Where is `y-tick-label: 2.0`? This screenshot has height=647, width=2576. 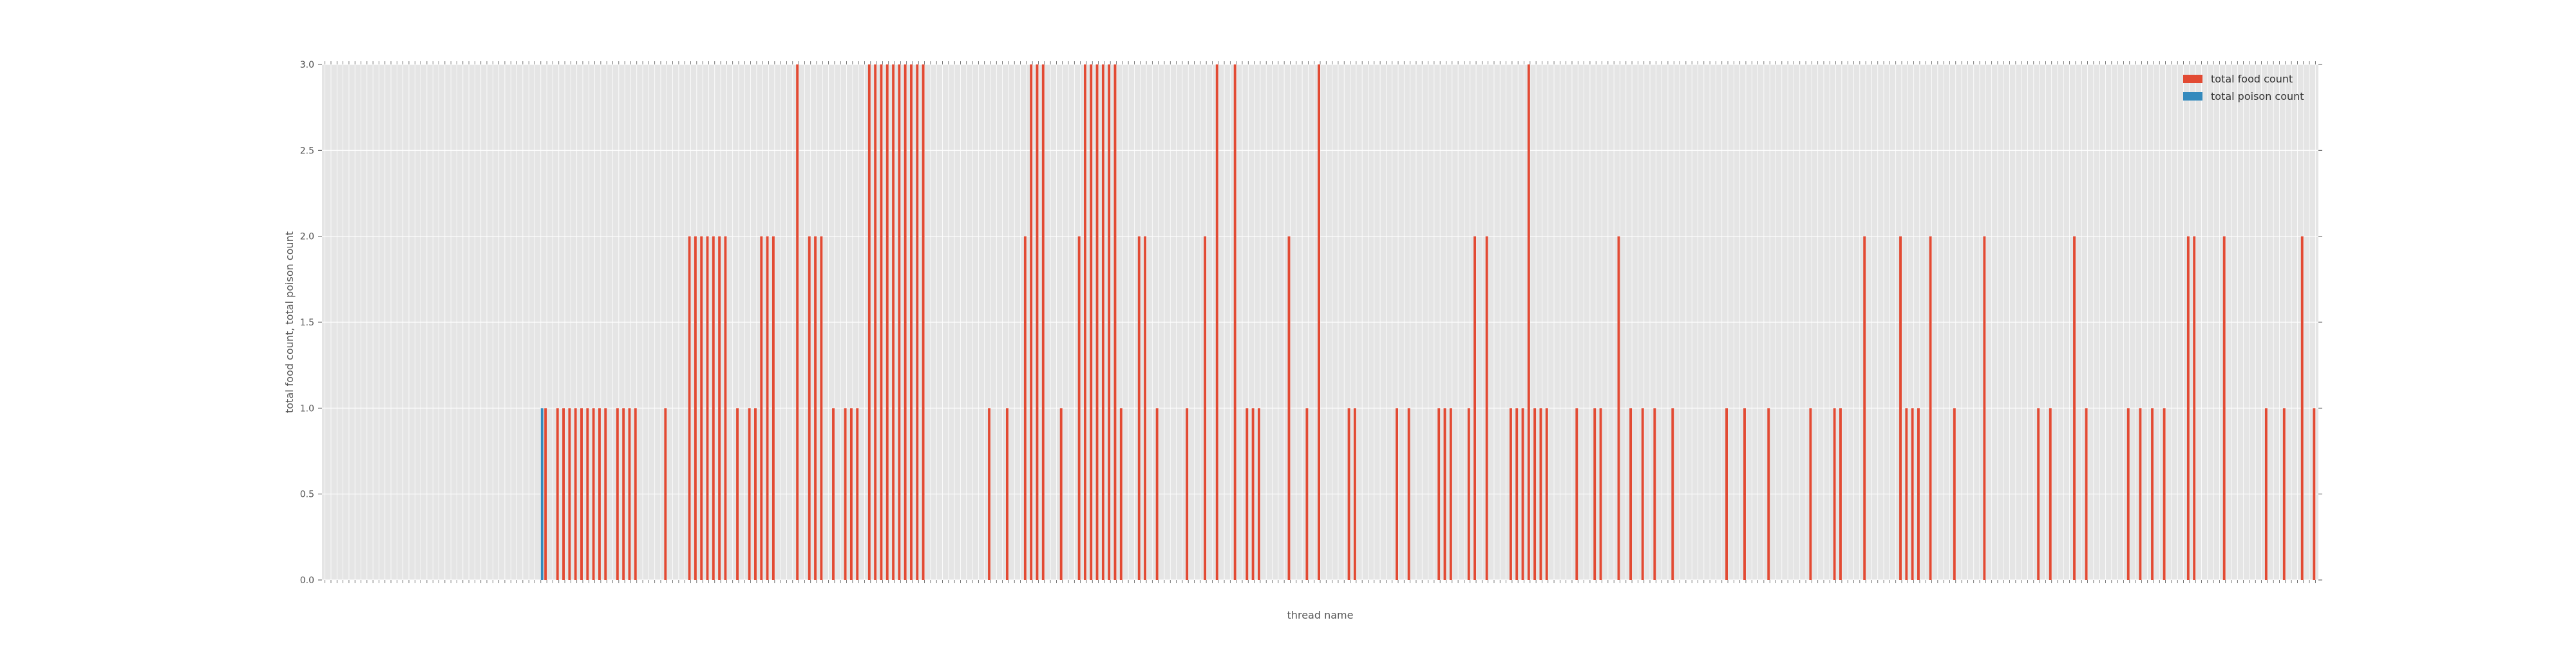
y-tick-label: 2.0 is located at coordinates (307, 237).